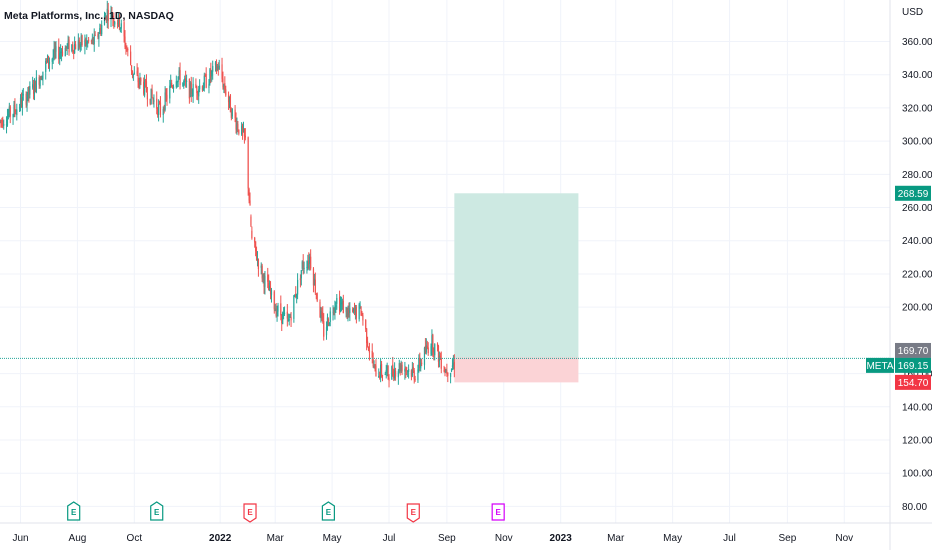 This screenshot has height=550, width=932. I want to click on earnings-icon-shape, so click(498, 512).